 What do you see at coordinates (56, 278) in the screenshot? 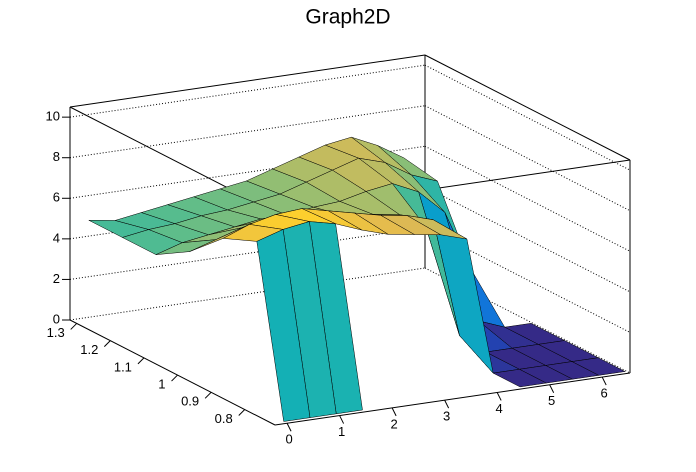
I see `z-tick-label: 2` at bounding box center [56, 278].